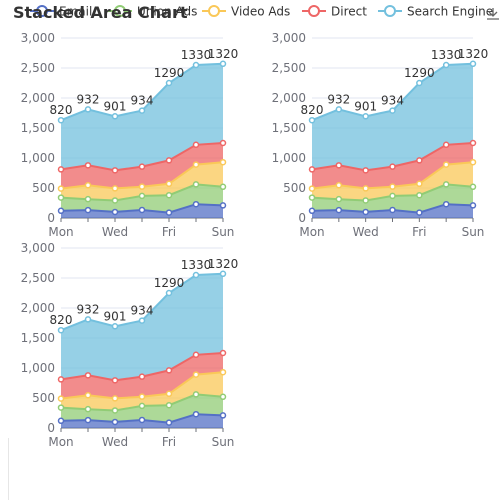  Describe the element at coordinates (392, 117) in the screenshot. I see `area-search-engine` at that location.